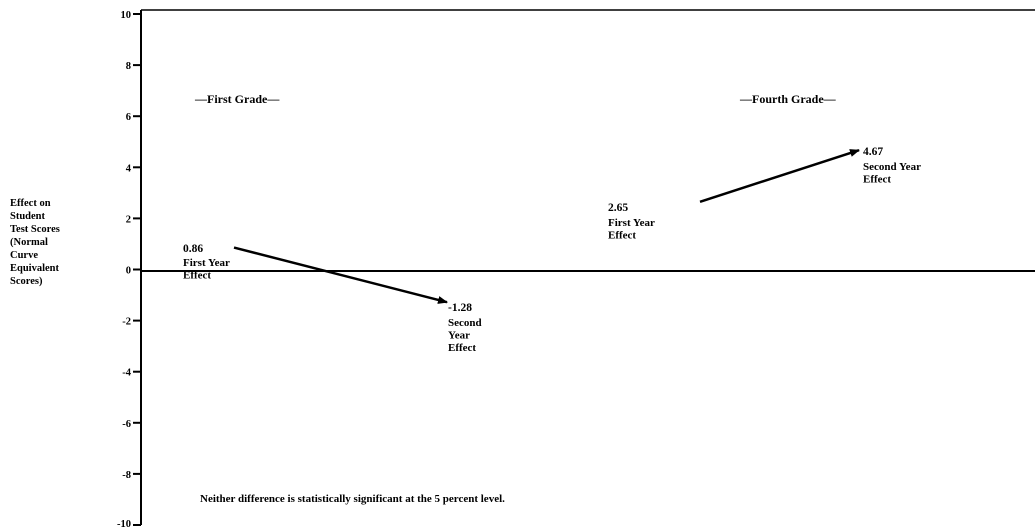  What do you see at coordinates (28, 216) in the screenshot?
I see `text-line: Student` at bounding box center [28, 216].